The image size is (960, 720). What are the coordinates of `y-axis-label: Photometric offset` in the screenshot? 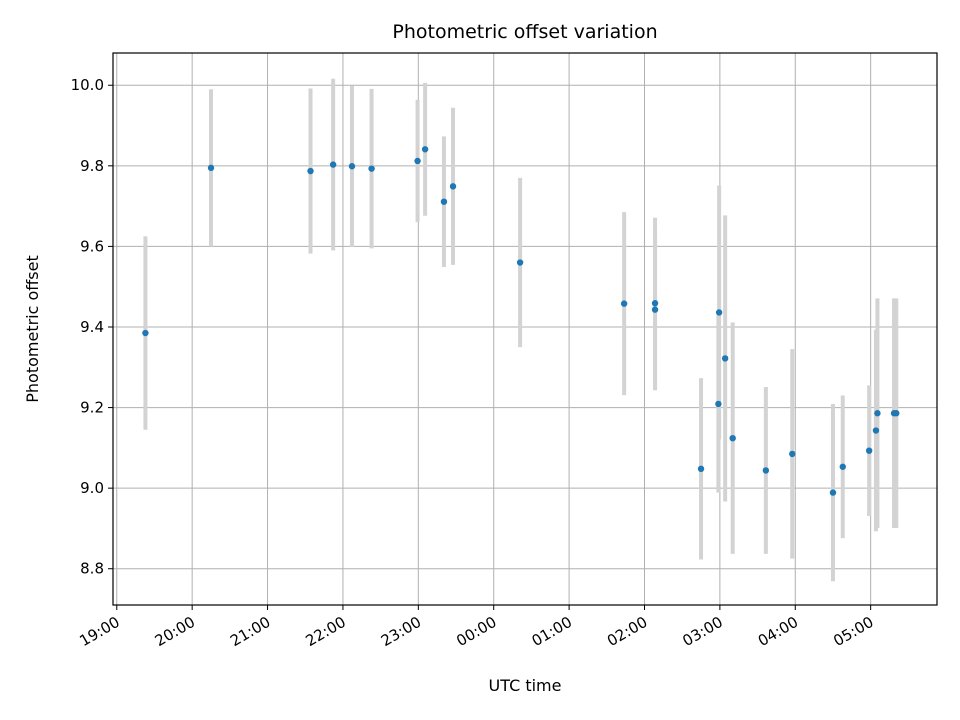 It's located at (32, 329).